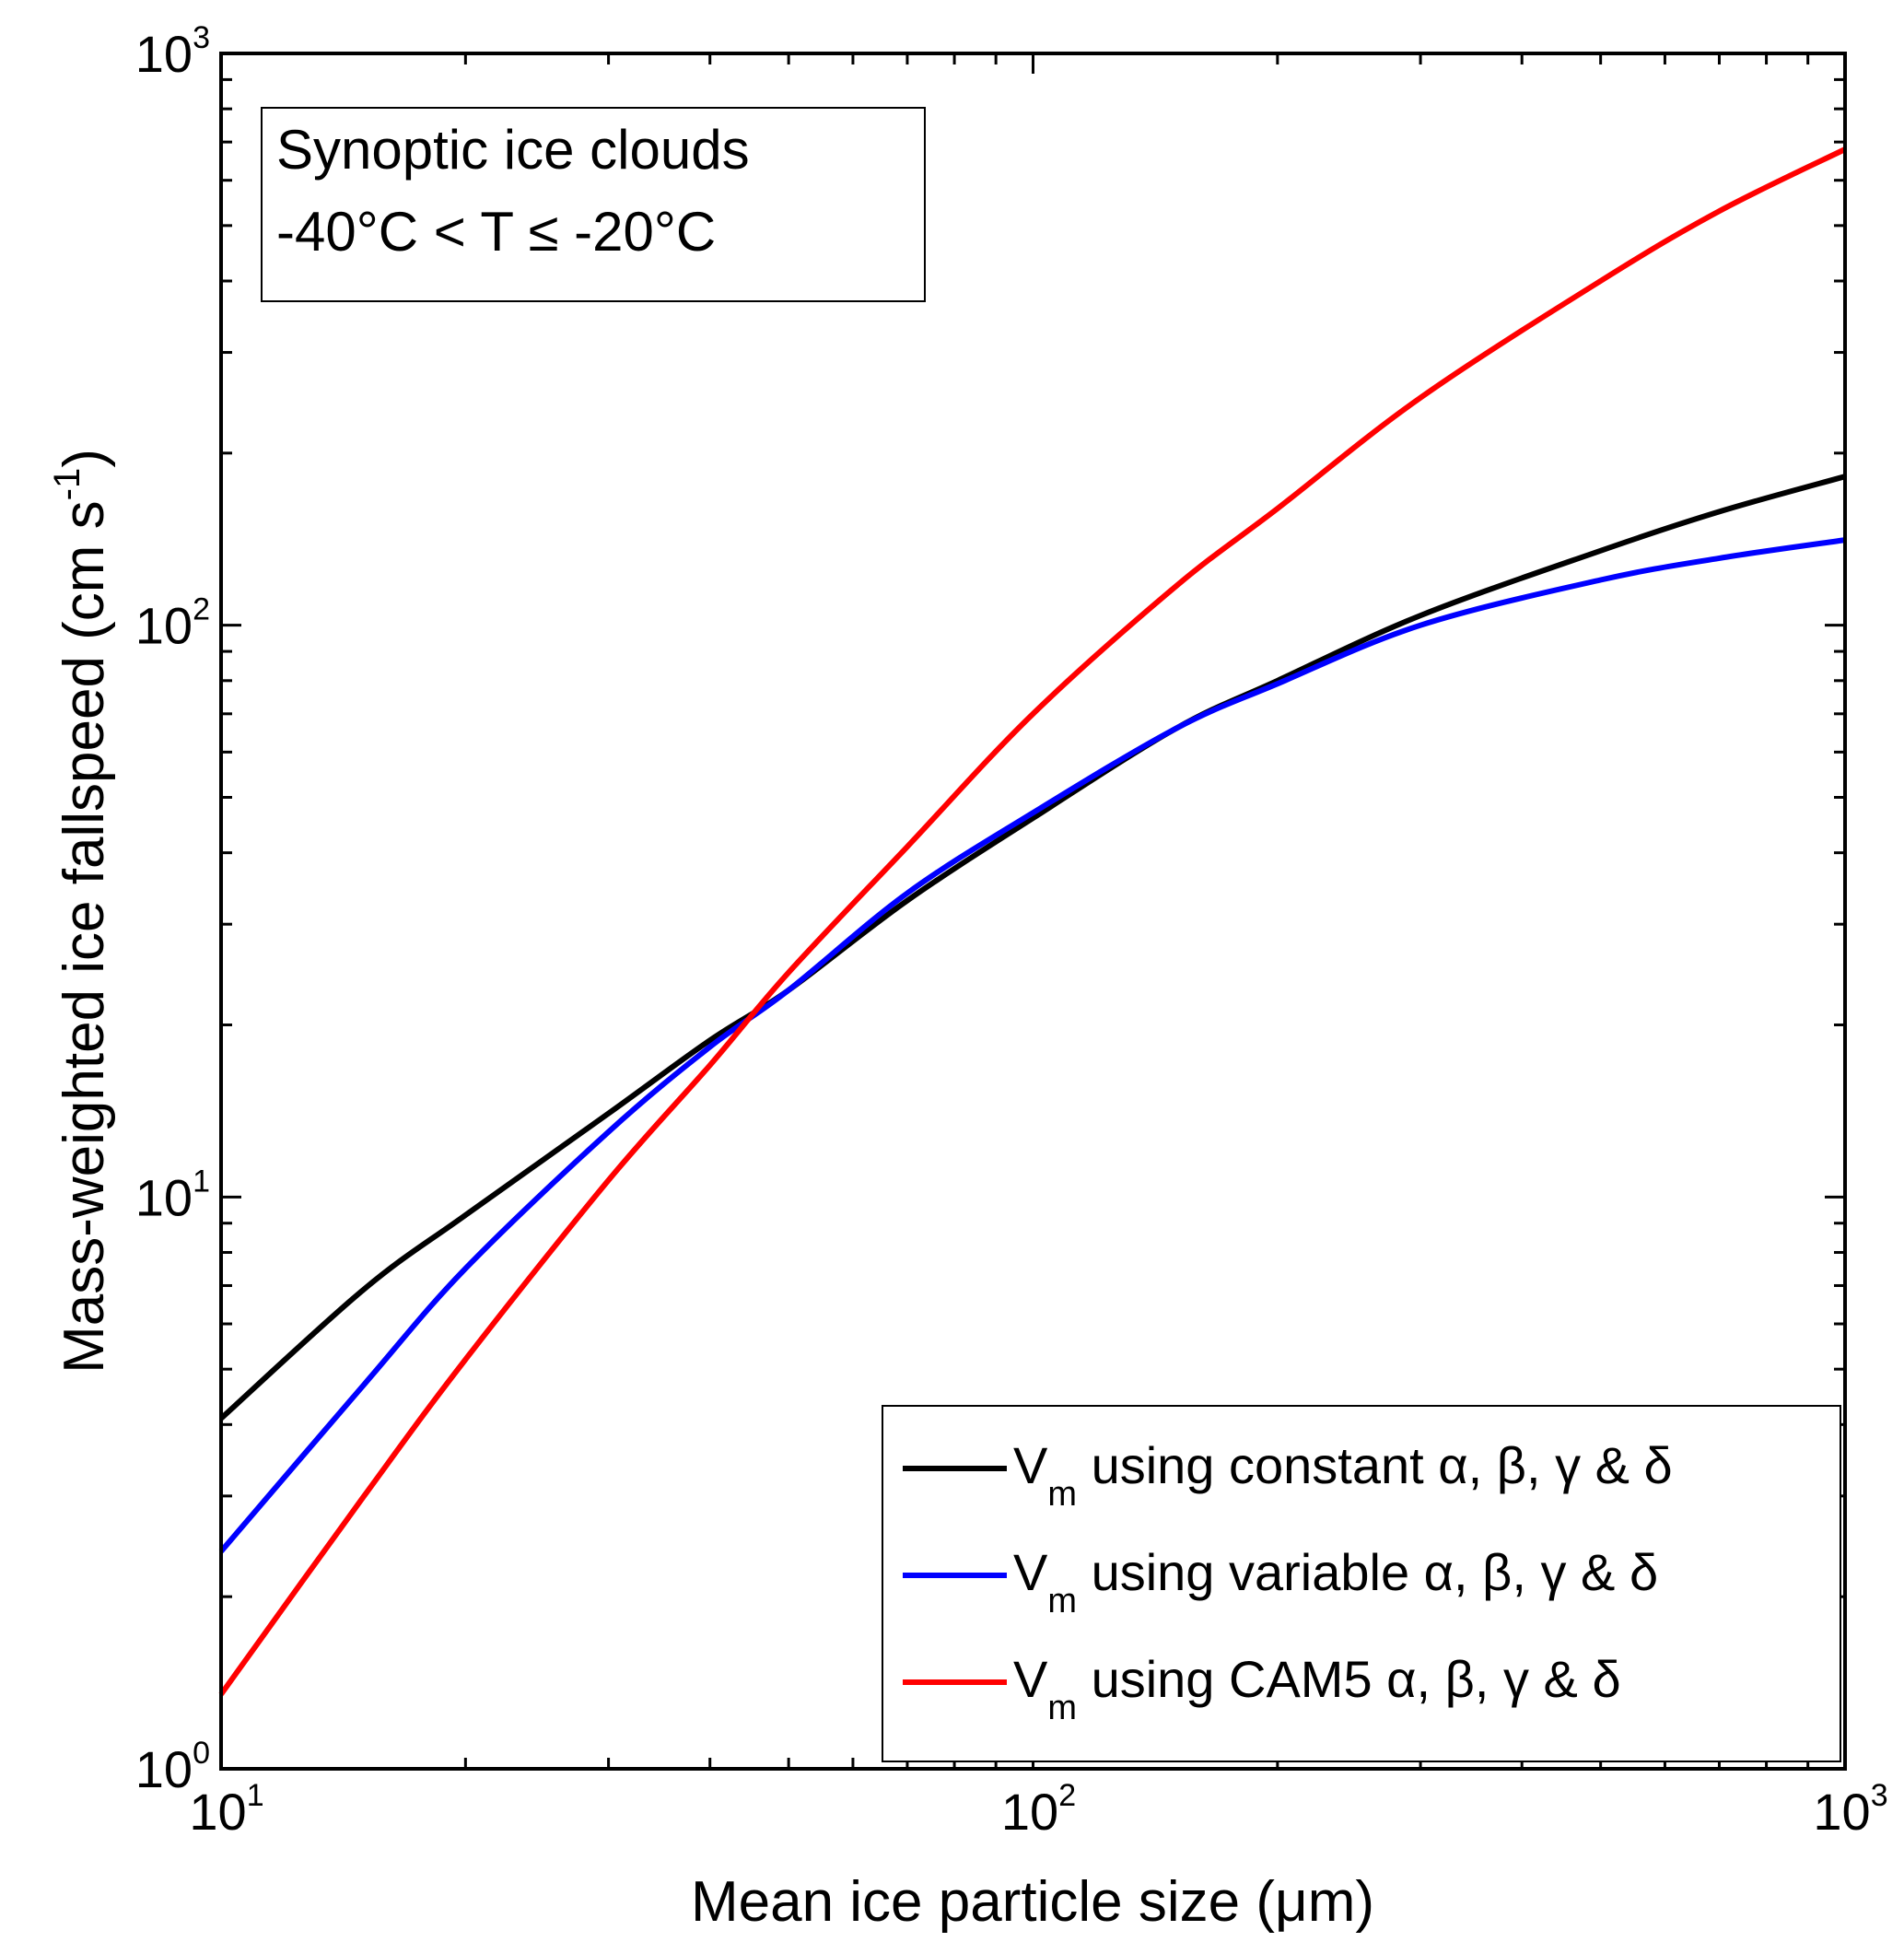  I want to click on x-tick-label-2: 10³, so click(1850, 1809).